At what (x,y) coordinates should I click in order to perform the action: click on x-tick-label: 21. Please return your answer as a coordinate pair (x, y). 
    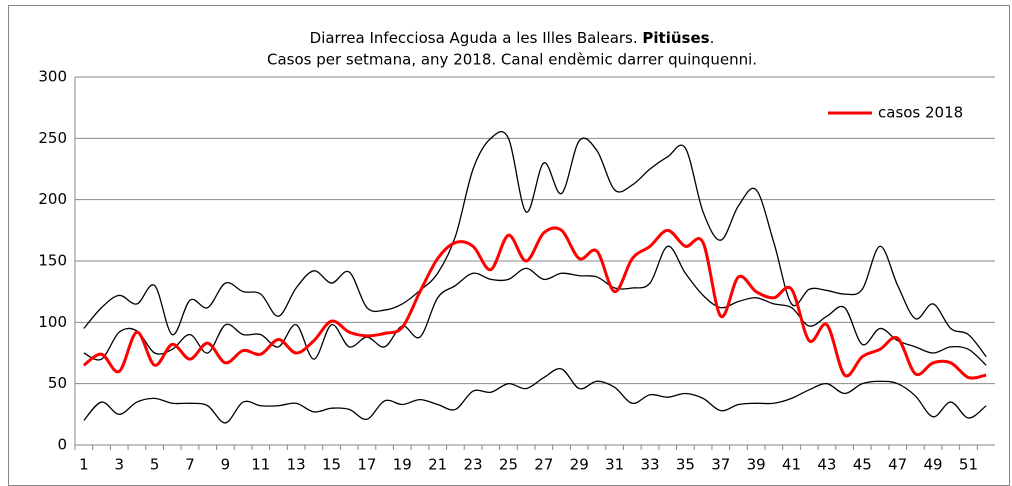
    Looking at the image, I should click on (437, 465).